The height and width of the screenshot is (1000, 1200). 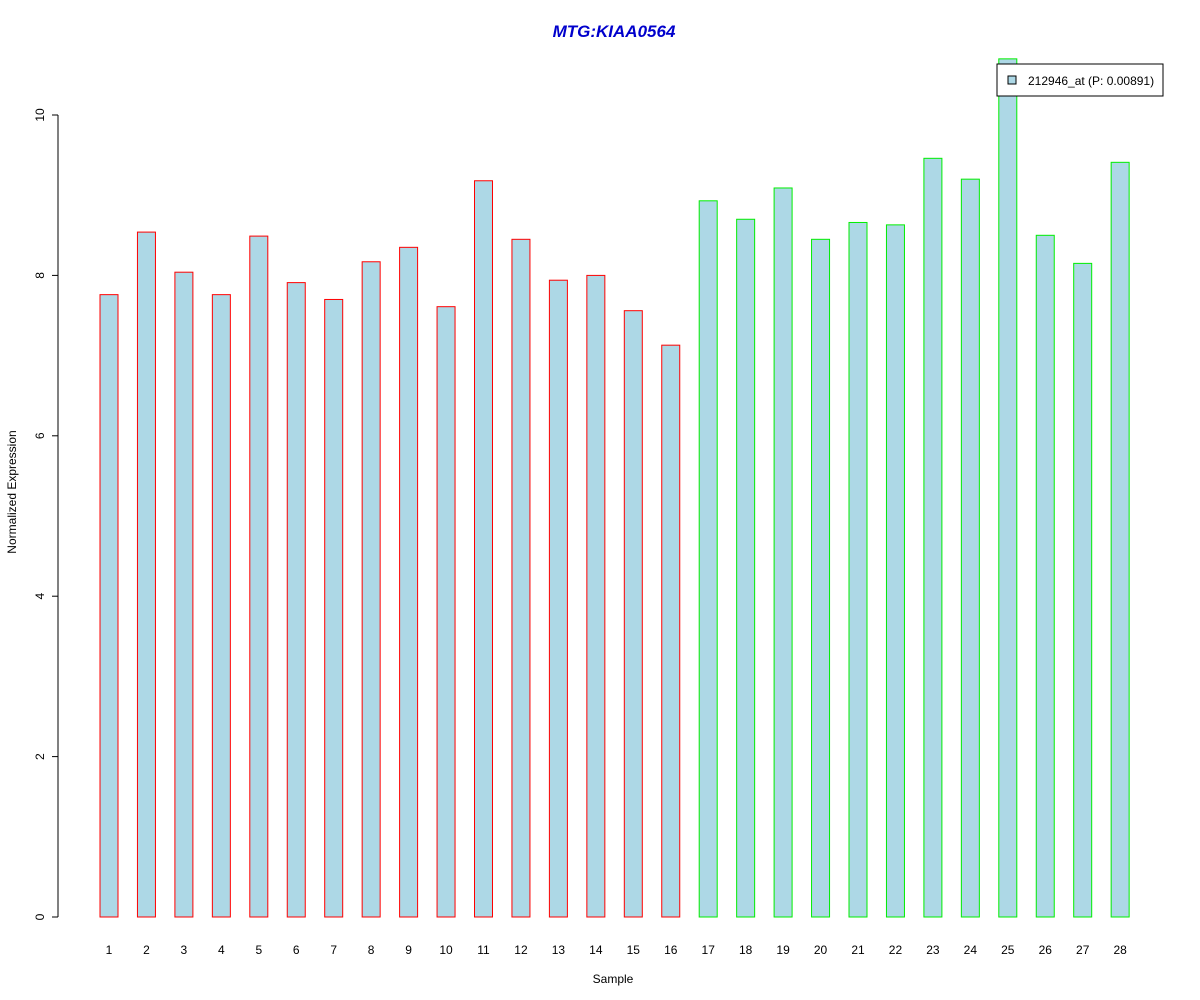 What do you see at coordinates (1046, 950) in the screenshot?
I see `x-tick-label: 26` at bounding box center [1046, 950].